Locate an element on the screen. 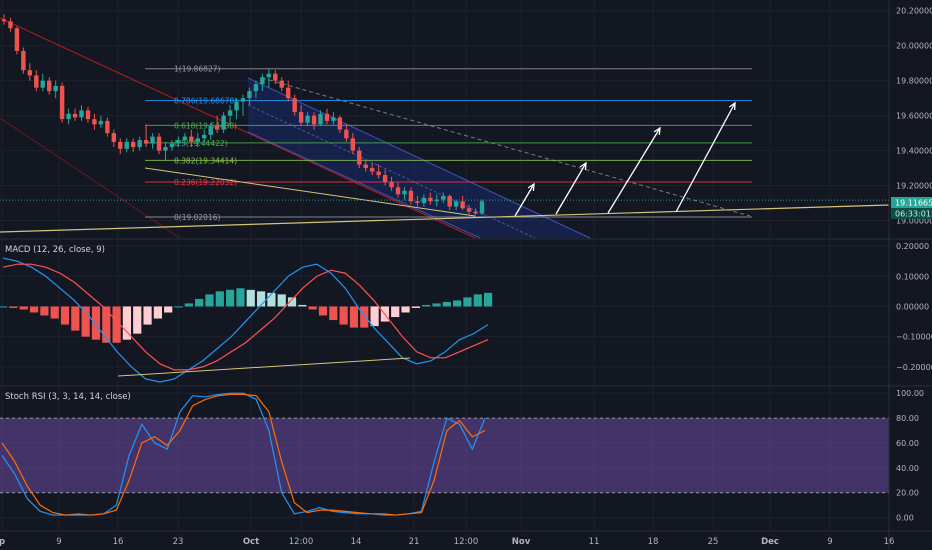  time-axis-label: Oct is located at coordinates (251, 542).